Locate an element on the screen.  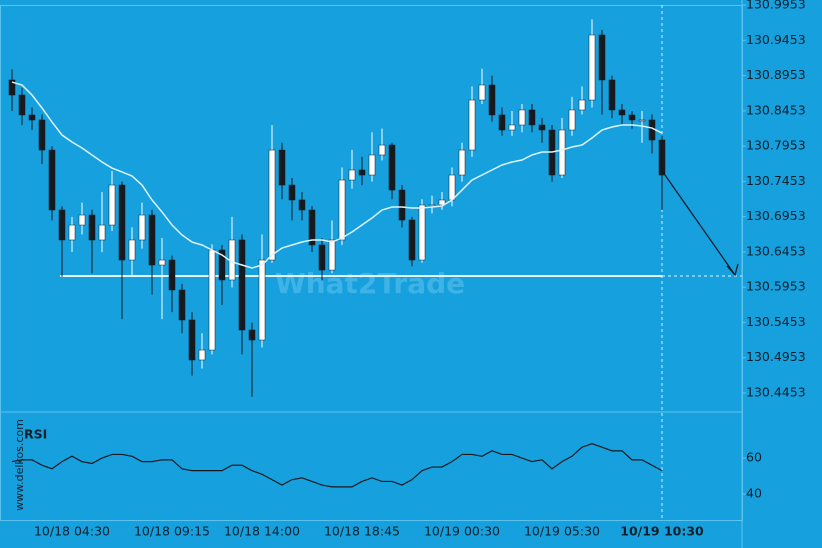
y-tick-label: 130.9453 is located at coordinates (776, 39).